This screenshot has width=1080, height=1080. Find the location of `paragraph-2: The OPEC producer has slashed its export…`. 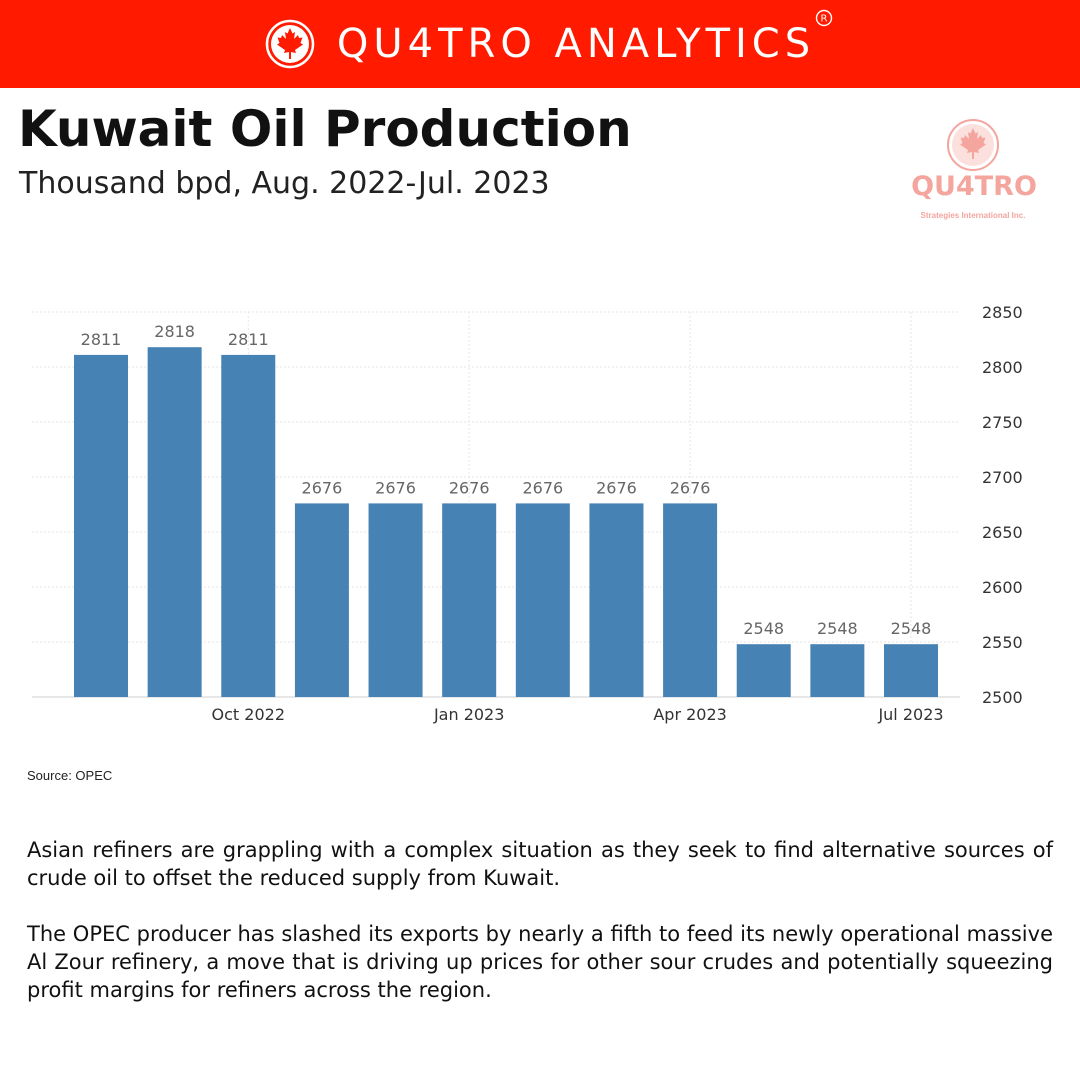

paragraph-2: The OPEC producer has slashed its export… is located at coordinates (540, 962).